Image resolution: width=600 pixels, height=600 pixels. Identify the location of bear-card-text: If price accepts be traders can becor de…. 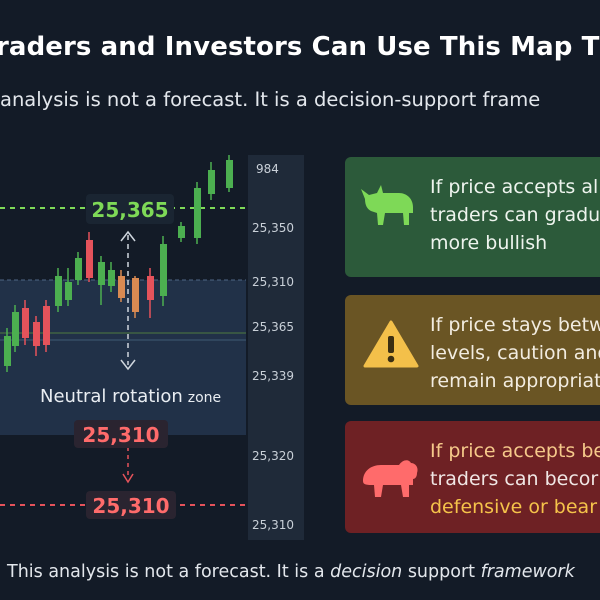
(515, 479).